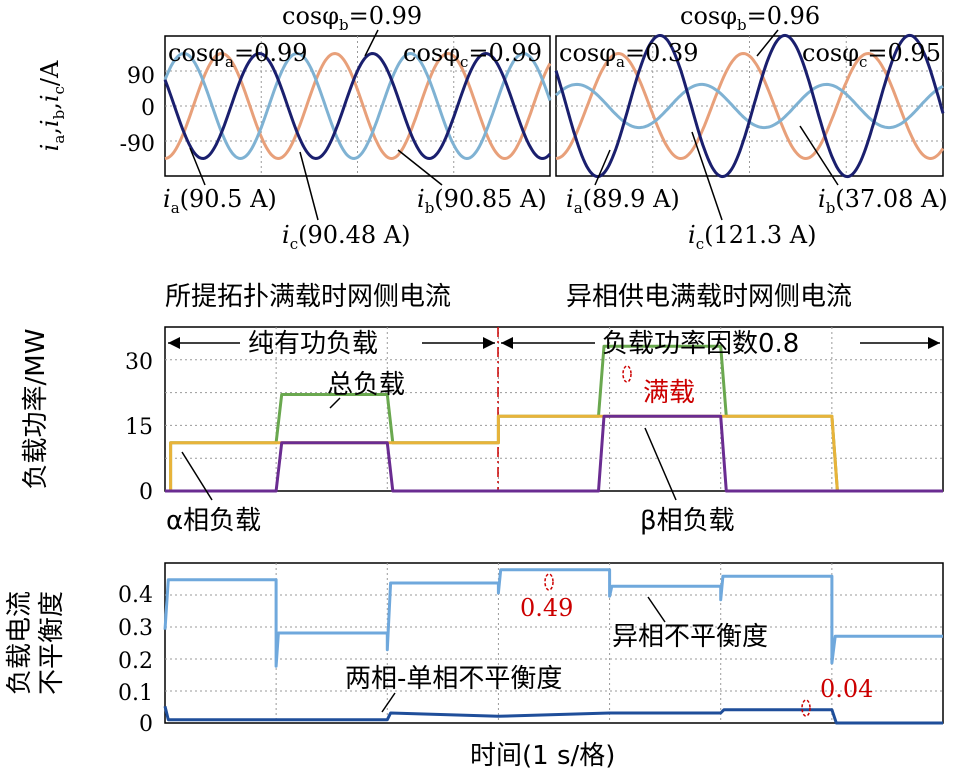 This screenshot has height=780, width=959. I want to click on ytick-top-neg90: -90, so click(137, 144).